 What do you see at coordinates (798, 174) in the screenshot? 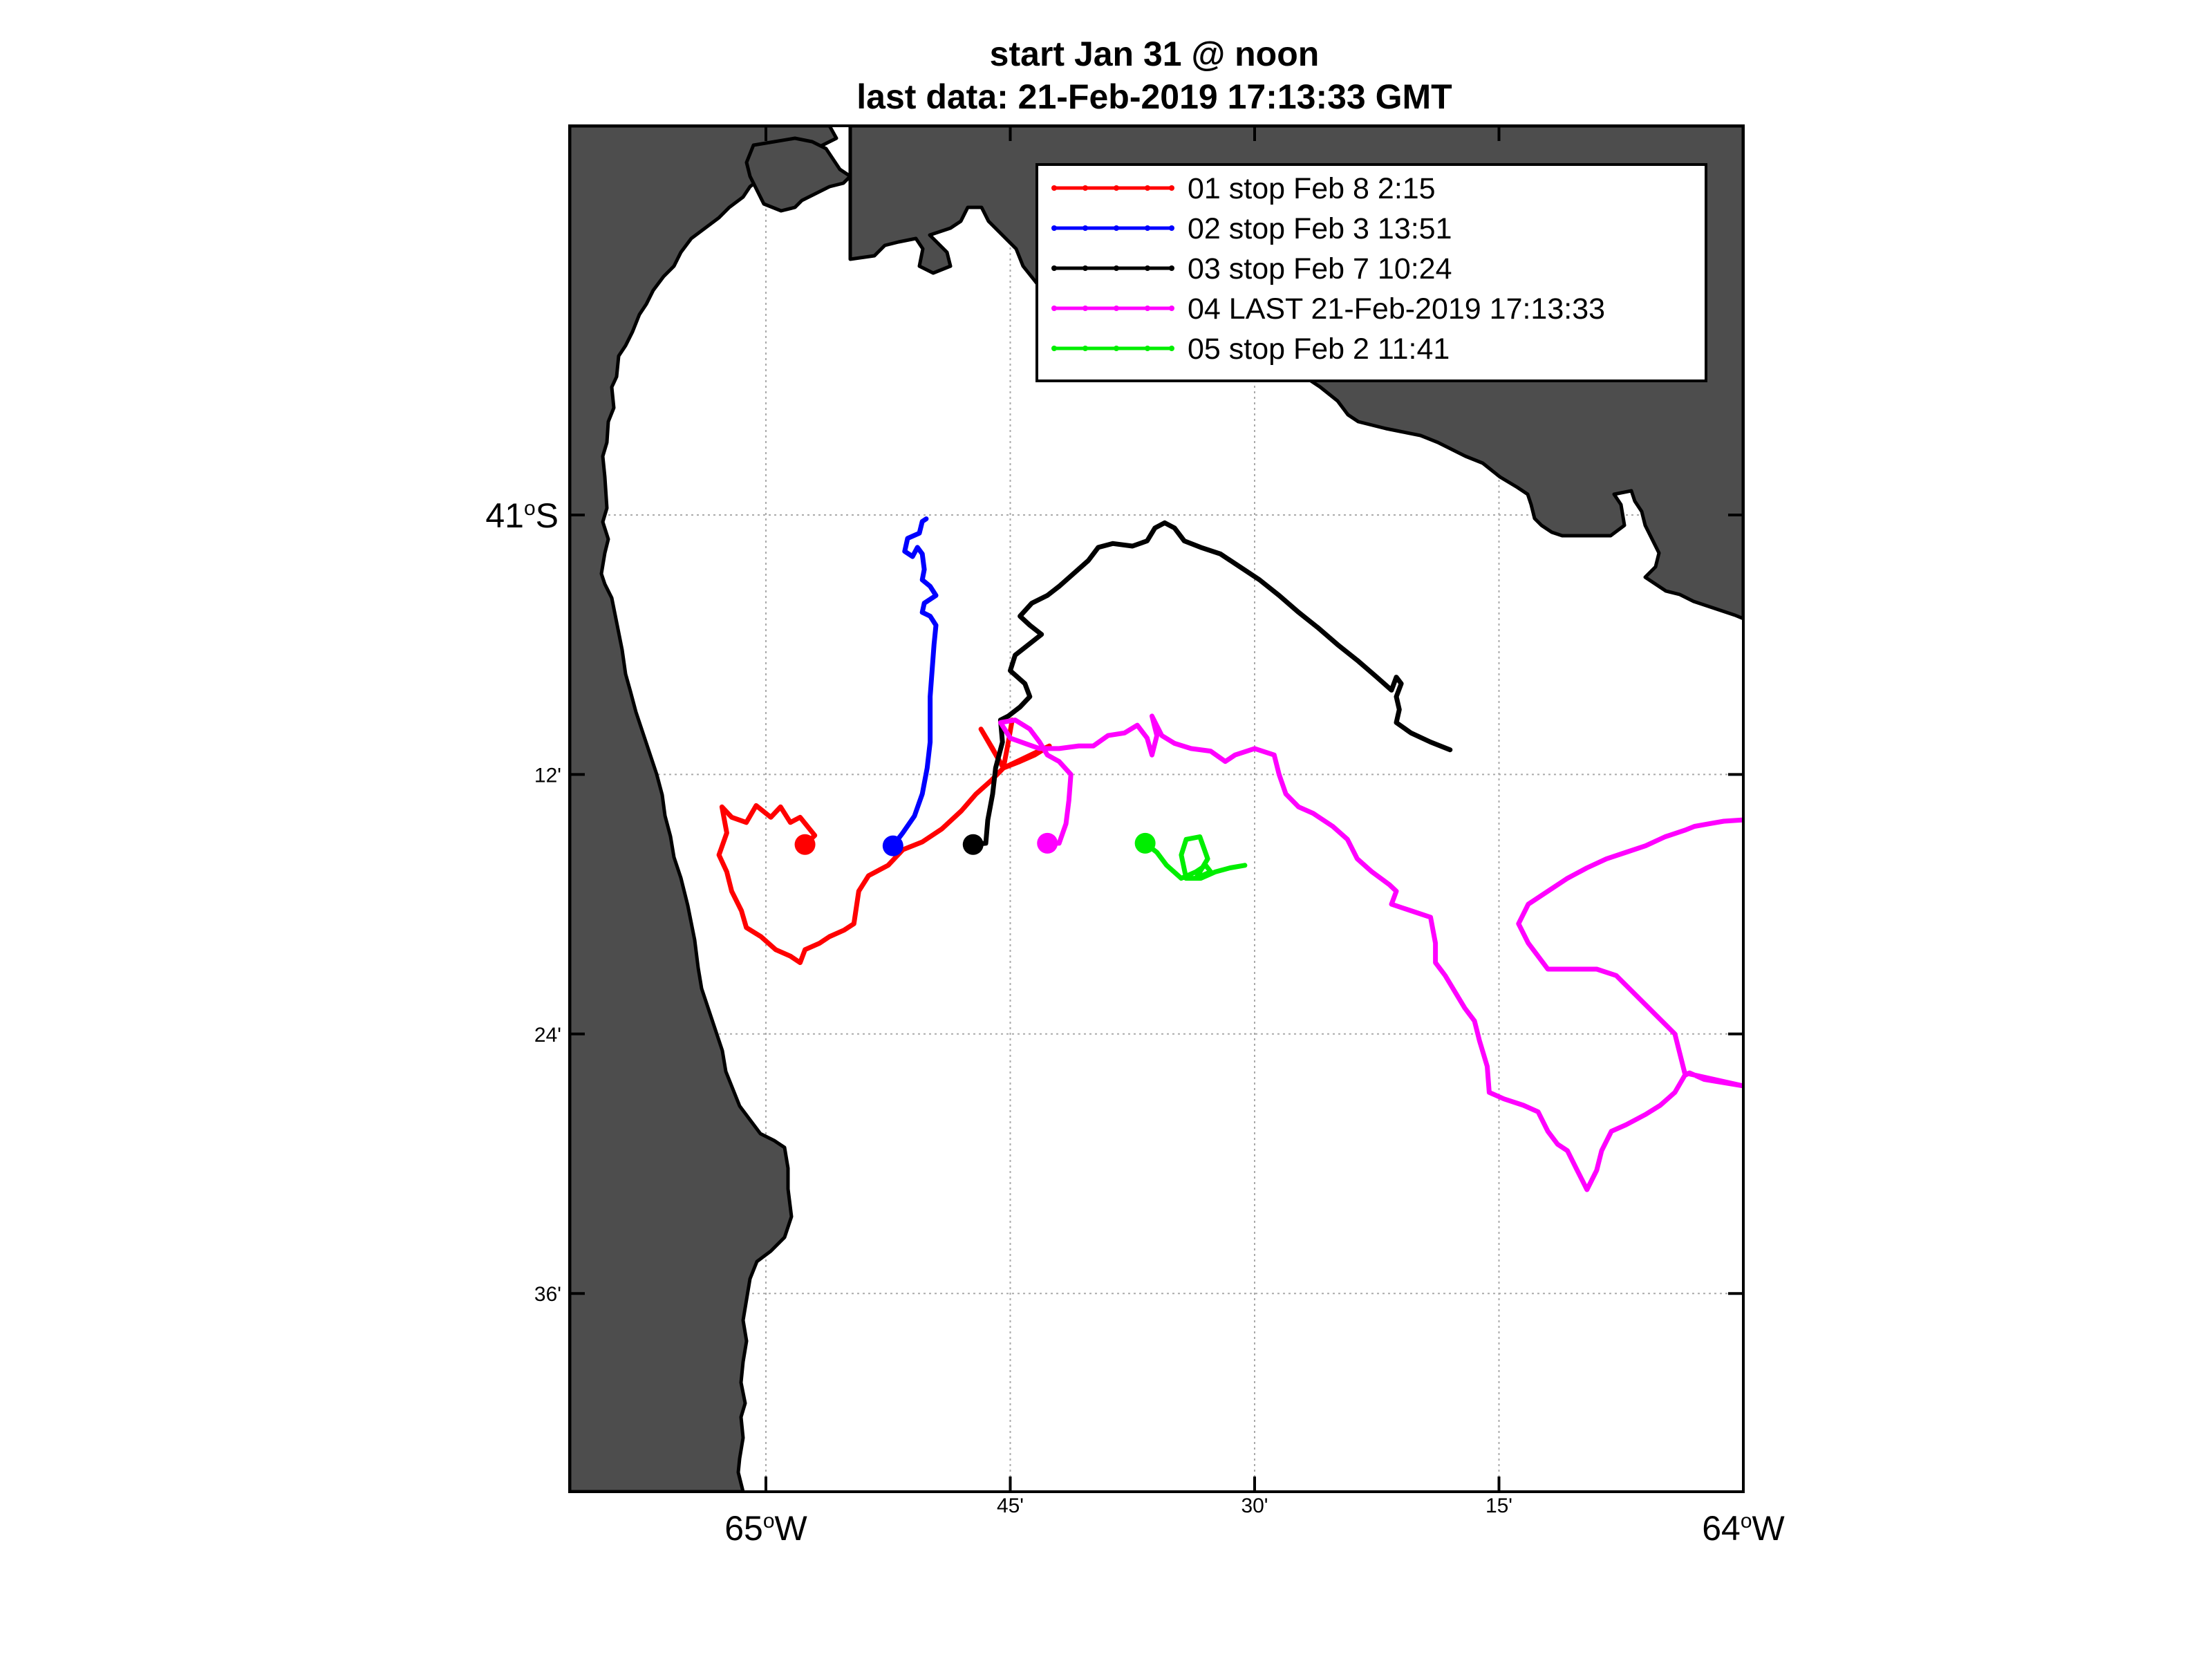
I see `land-bay-islands` at bounding box center [798, 174].